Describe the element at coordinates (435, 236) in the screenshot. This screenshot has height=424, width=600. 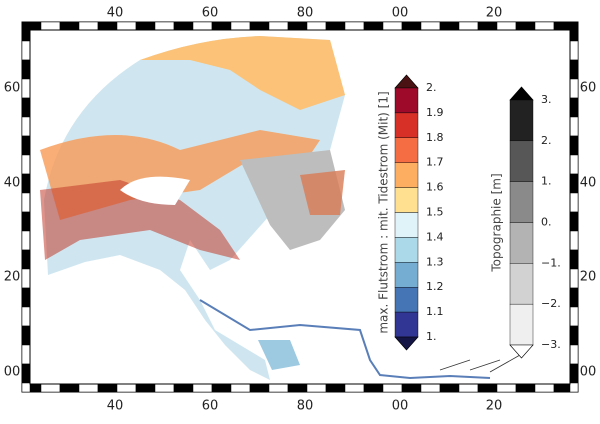
I see `colorbar-label: 1.4` at that location.